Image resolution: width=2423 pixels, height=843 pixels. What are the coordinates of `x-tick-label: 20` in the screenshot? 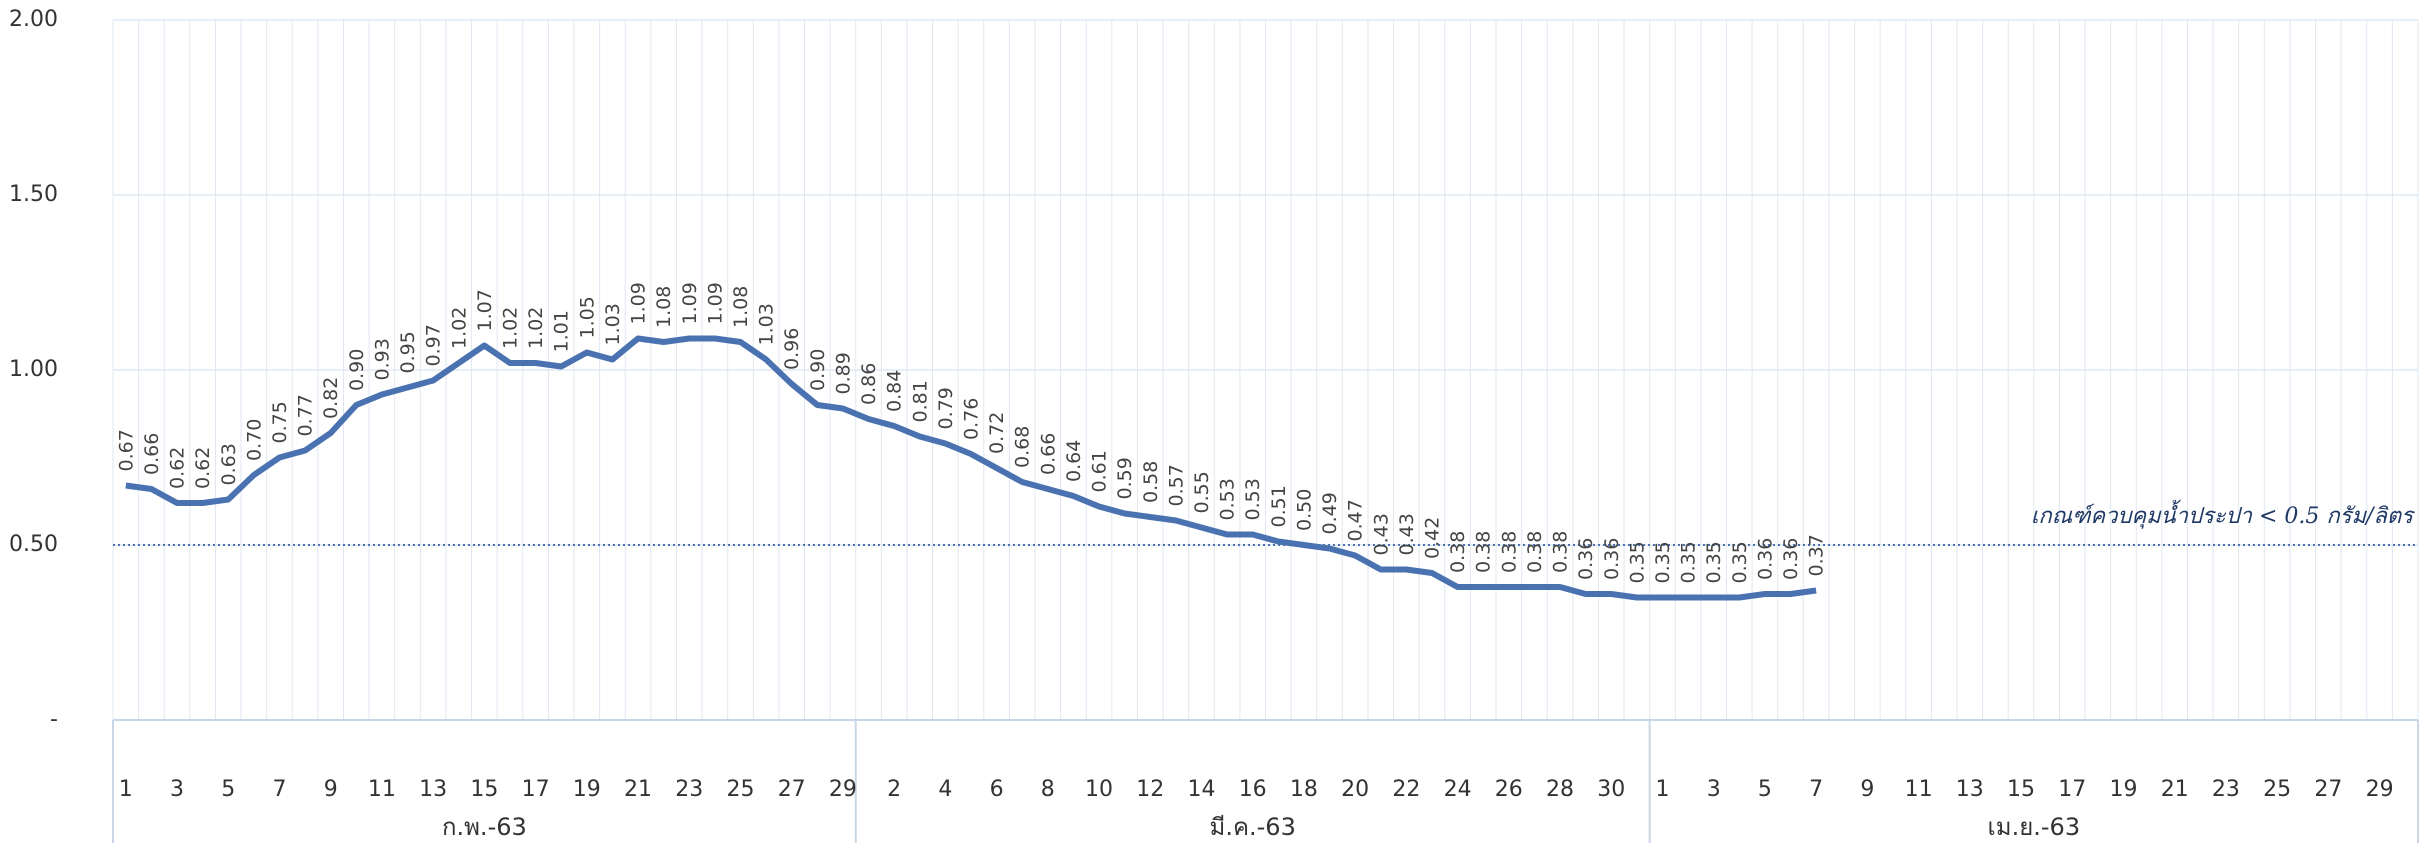 It's located at (1355, 789).